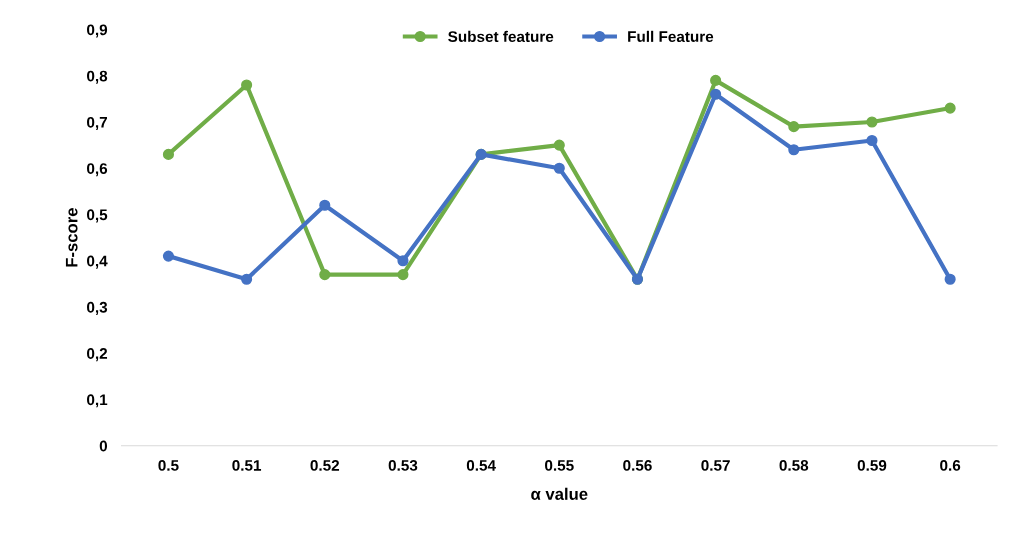  I want to click on y-tick-label: 0,2, so click(97, 355).